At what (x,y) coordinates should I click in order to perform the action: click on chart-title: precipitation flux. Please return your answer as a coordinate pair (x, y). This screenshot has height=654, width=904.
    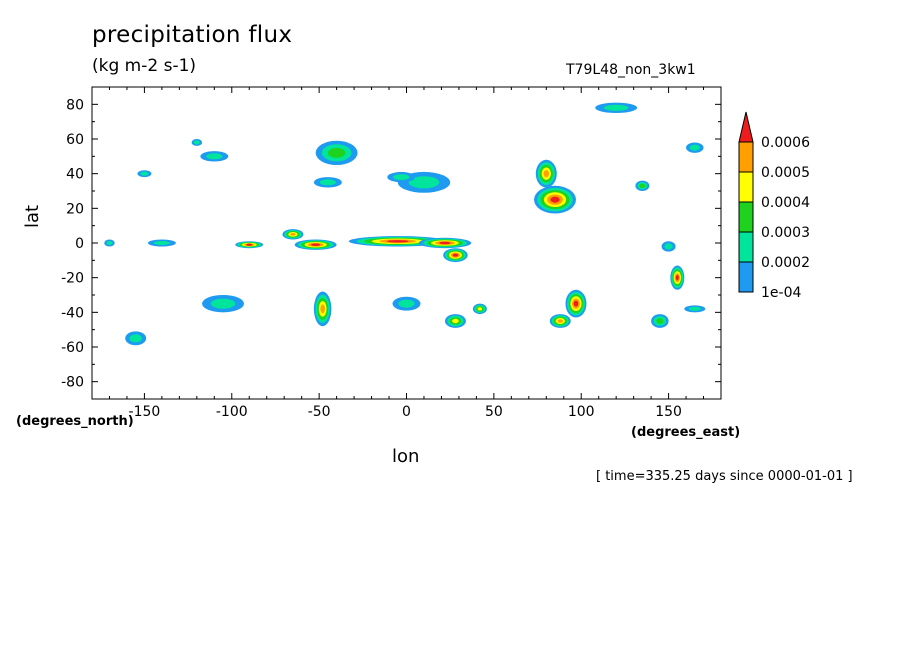
    Looking at the image, I should click on (192, 35).